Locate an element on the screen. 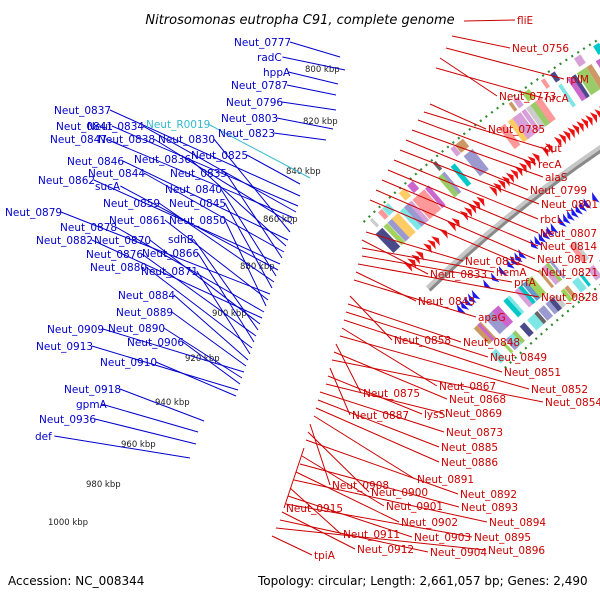 This screenshot has height=600, width=600. gene-label: Neut_0891 is located at coordinates (445, 480).